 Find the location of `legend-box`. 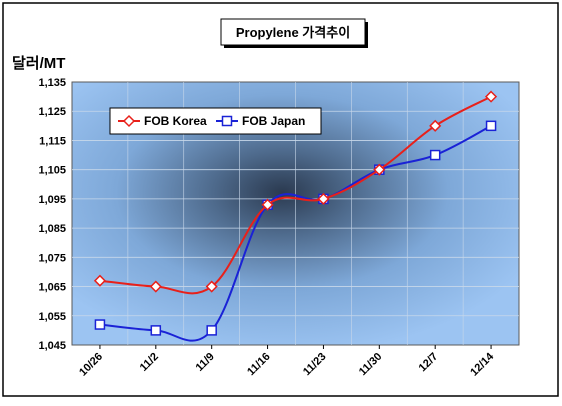

legend-box is located at coordinates (215, 121).